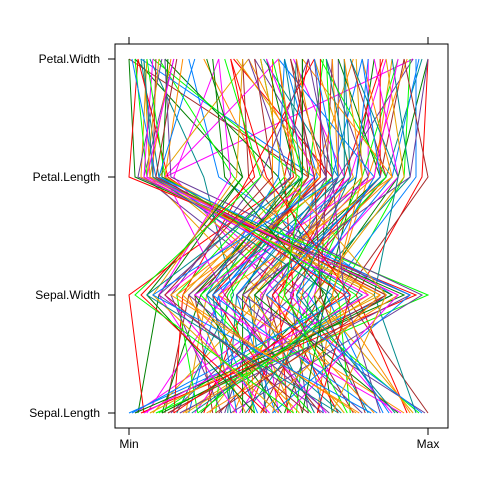 The image size is (480, 480). I want to click on var-label-petal-length: Petal.Length, so click(66, 177).